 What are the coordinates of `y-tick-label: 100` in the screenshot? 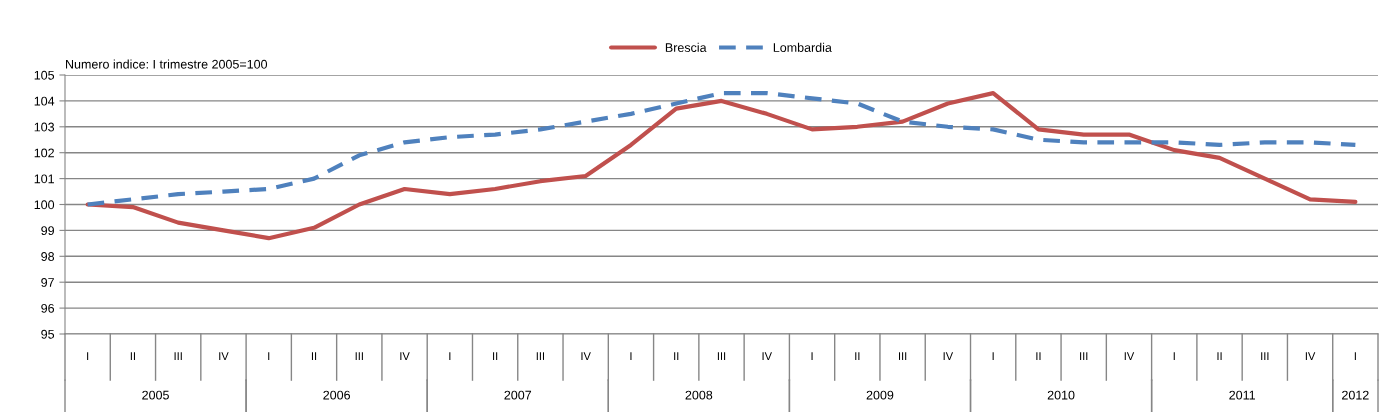 It's located at (44, 205).